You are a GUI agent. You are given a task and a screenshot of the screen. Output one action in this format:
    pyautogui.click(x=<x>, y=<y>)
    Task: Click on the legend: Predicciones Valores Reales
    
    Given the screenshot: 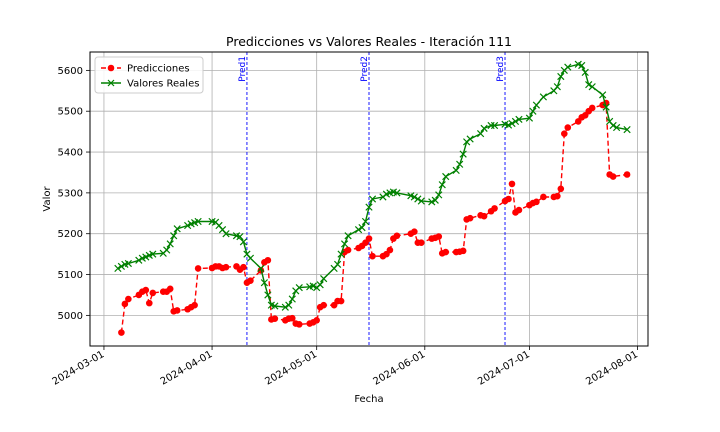 What is the action you would take?
    pyautogui.click(x=149, y=75)
    